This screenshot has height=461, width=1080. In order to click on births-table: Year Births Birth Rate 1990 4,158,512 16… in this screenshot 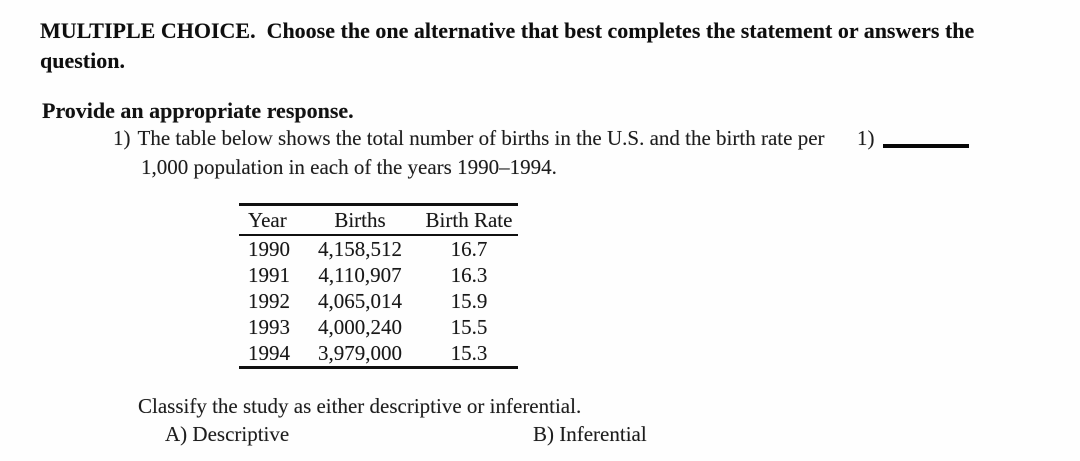, I will do `click(378, 286)`.